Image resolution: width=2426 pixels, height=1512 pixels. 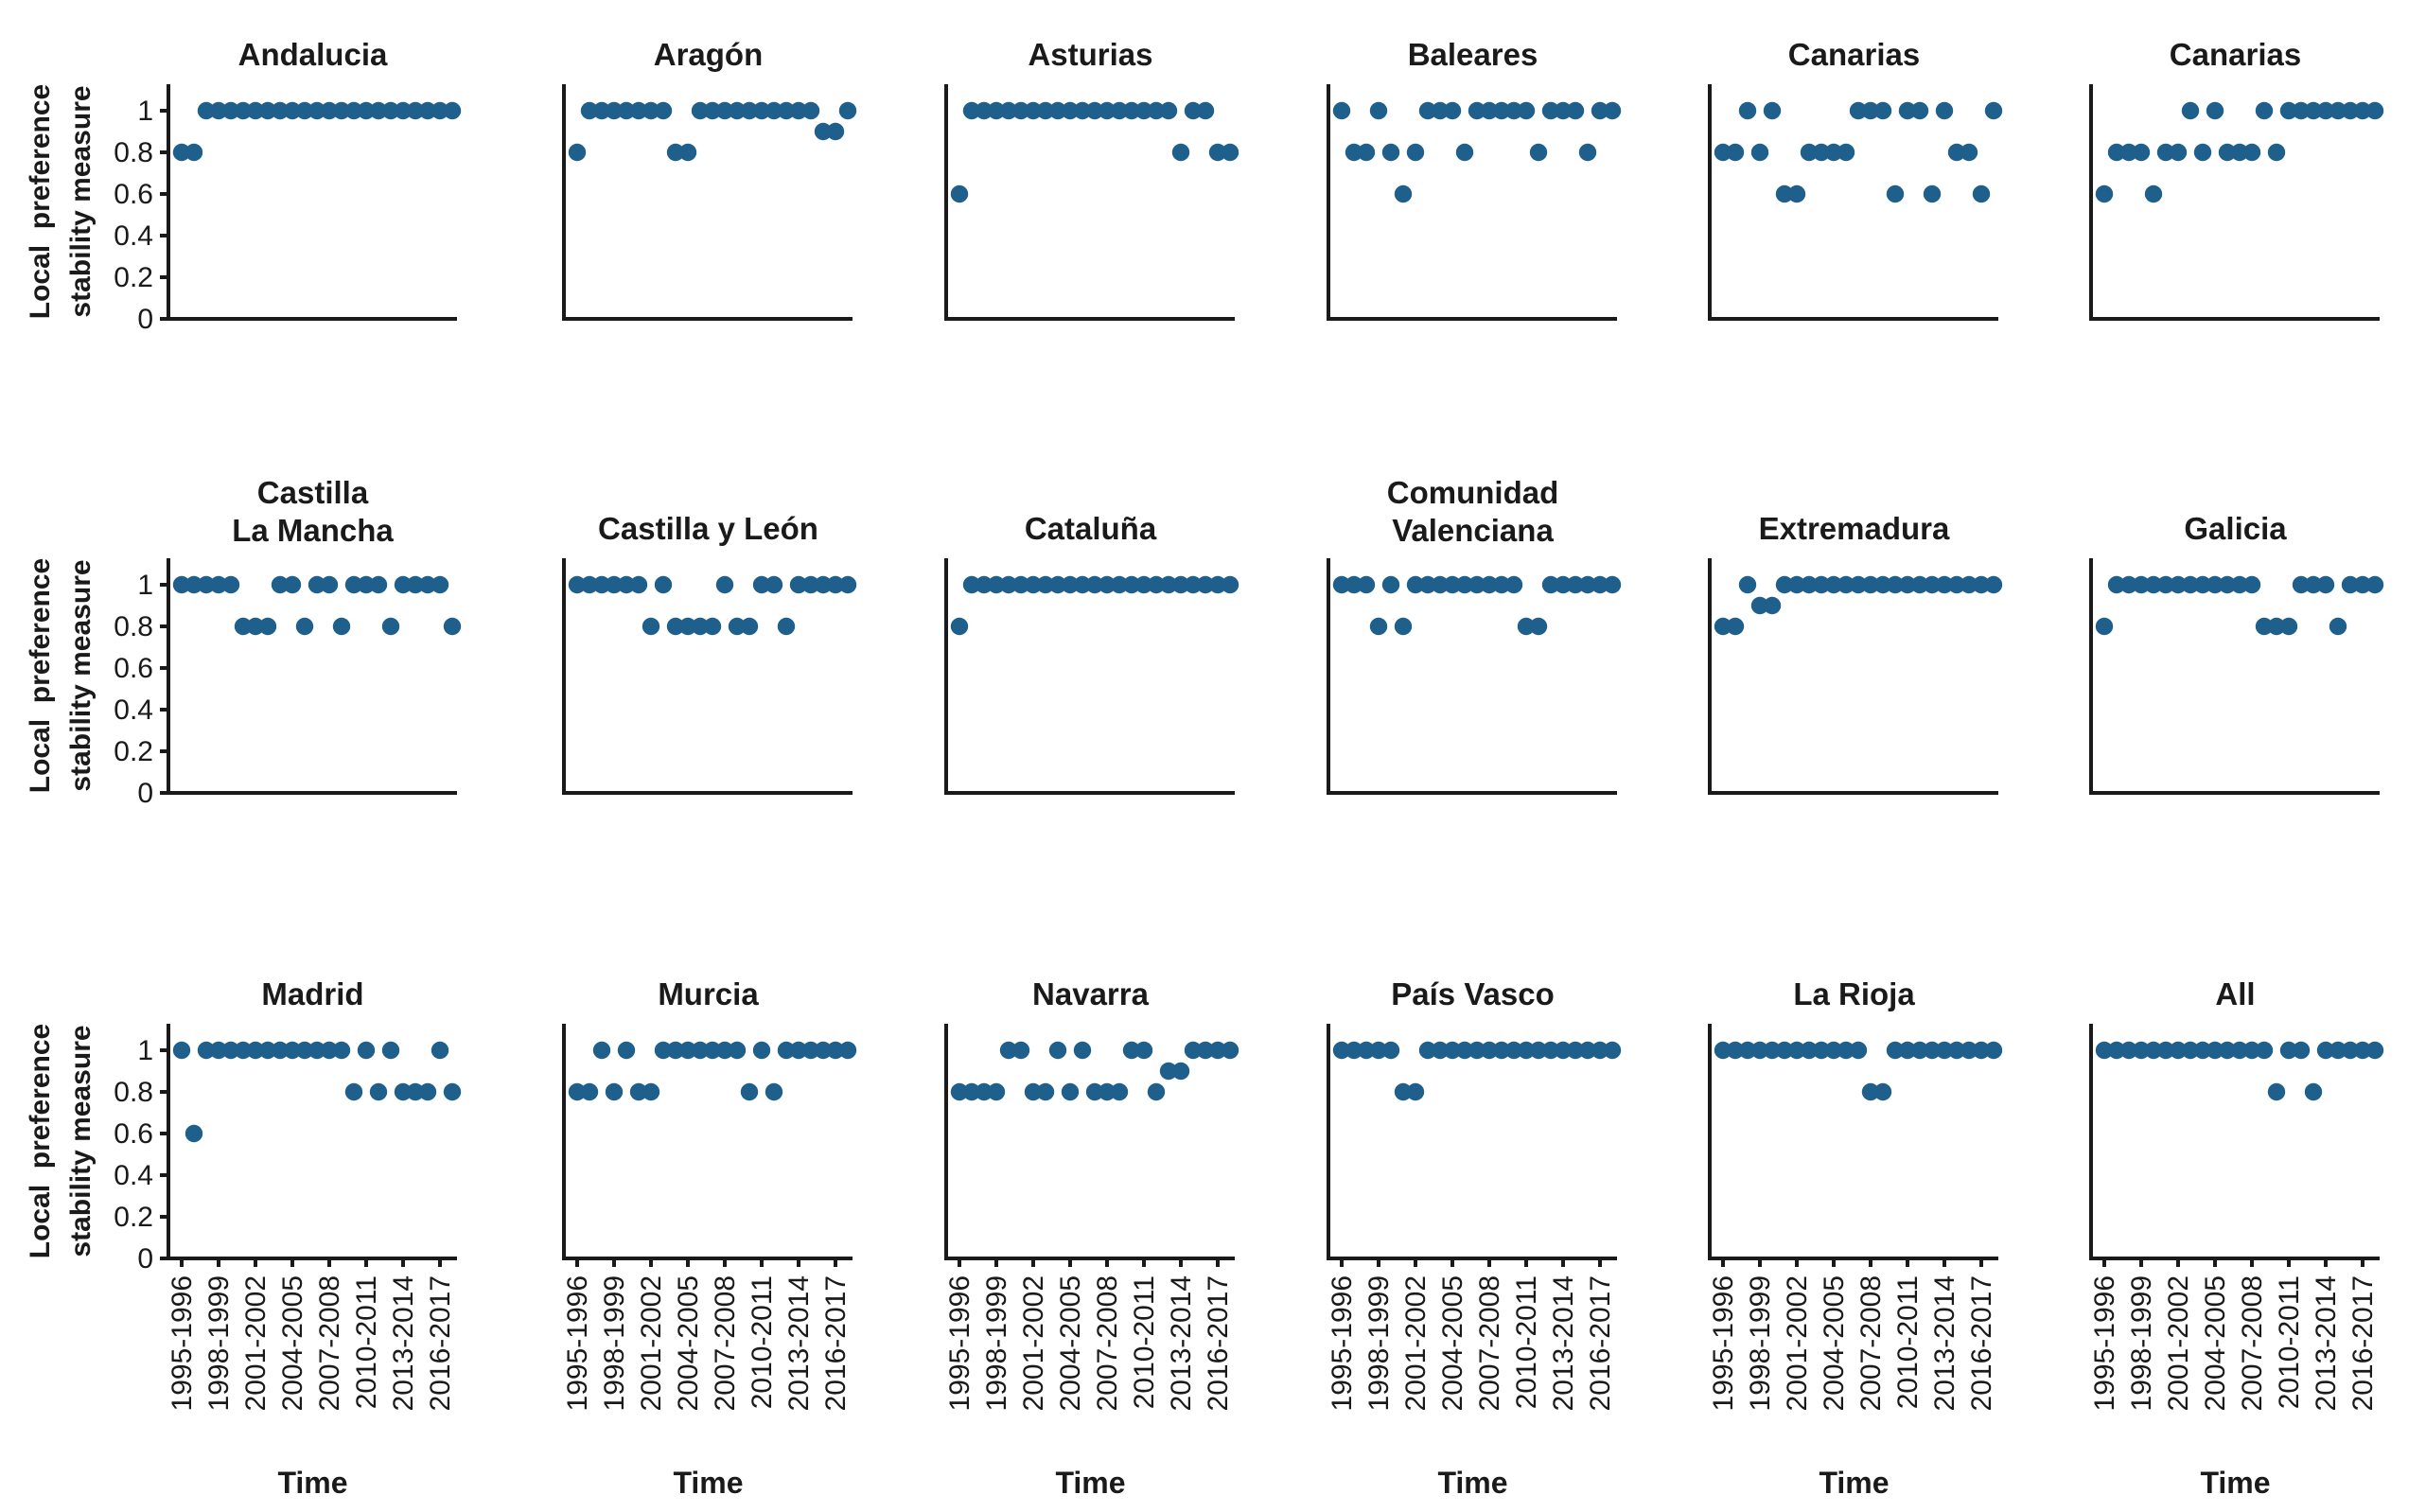 I want to click on y-axis-label-row-1: Local preference stability measure, so click(x=61, y=202).